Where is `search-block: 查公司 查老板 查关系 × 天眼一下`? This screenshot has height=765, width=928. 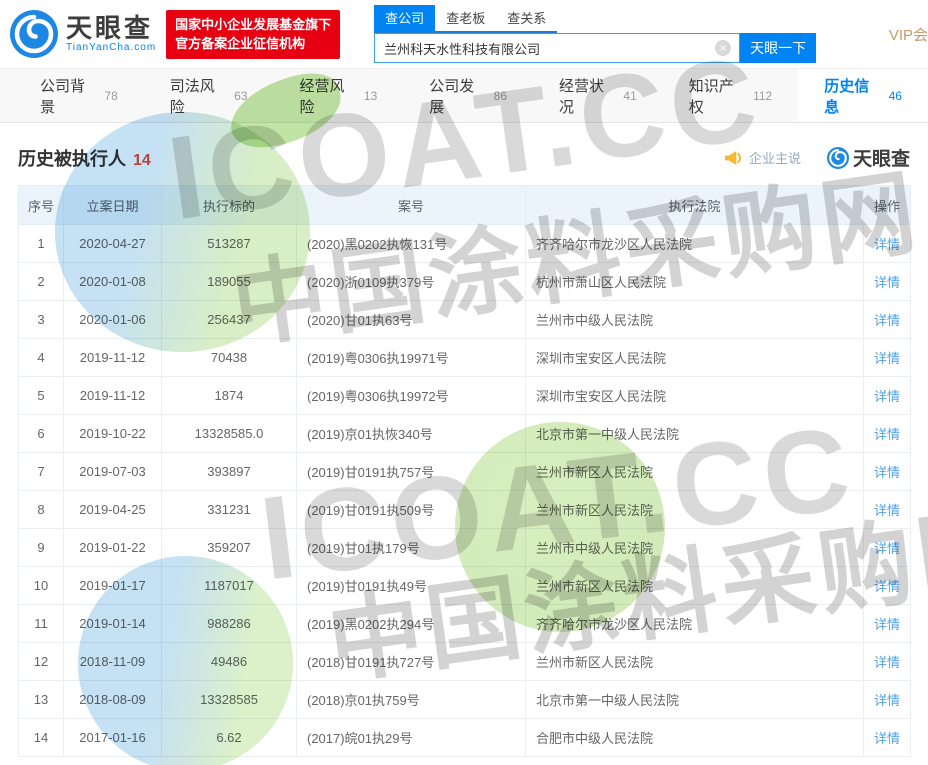 search-block: 查公司 查老板 查关系 × 天眼一下 is located at coordinates (600, 34).